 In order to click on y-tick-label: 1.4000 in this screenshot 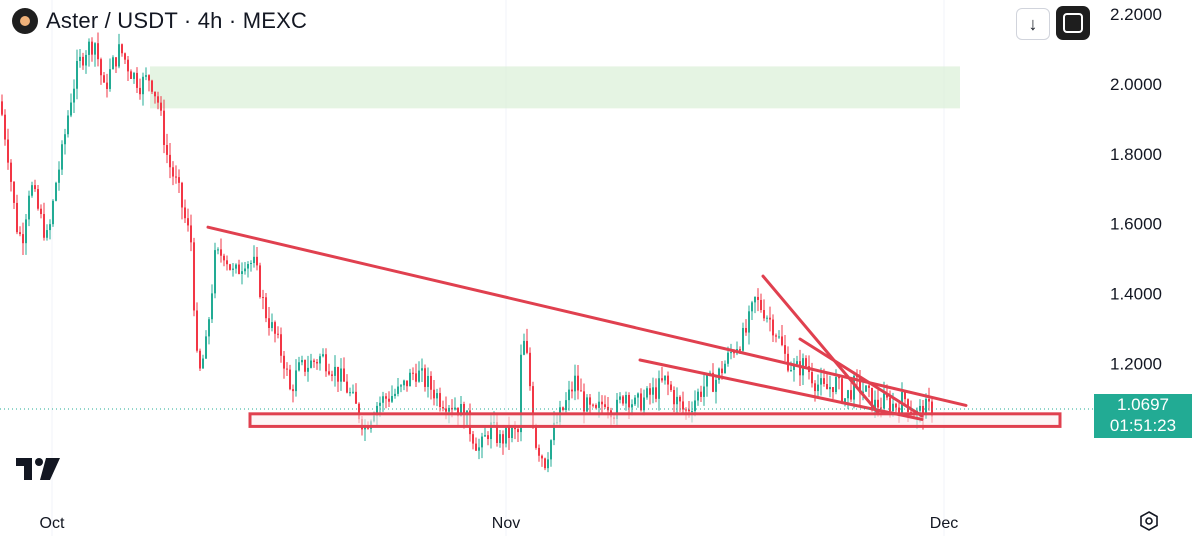, I will do `click(1136, 294)`.